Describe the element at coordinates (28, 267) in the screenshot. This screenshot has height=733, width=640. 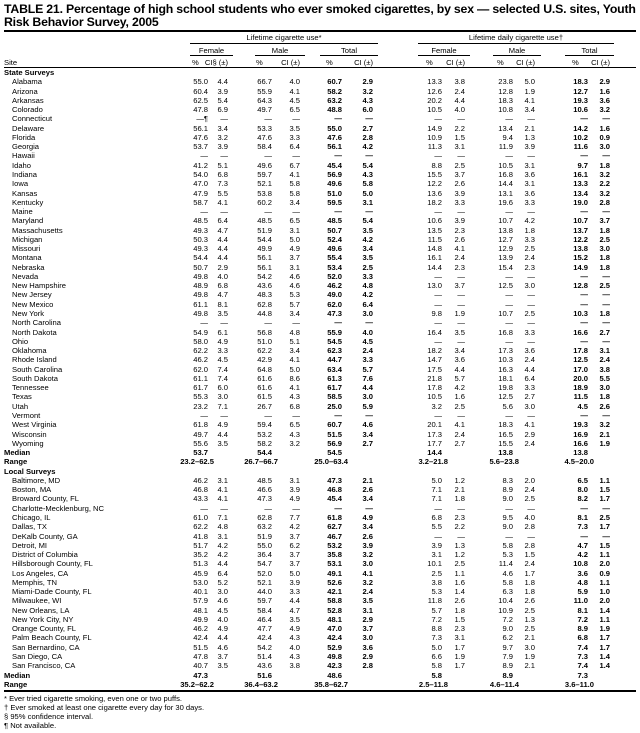
I see `site-name: Nebraska` at that location.